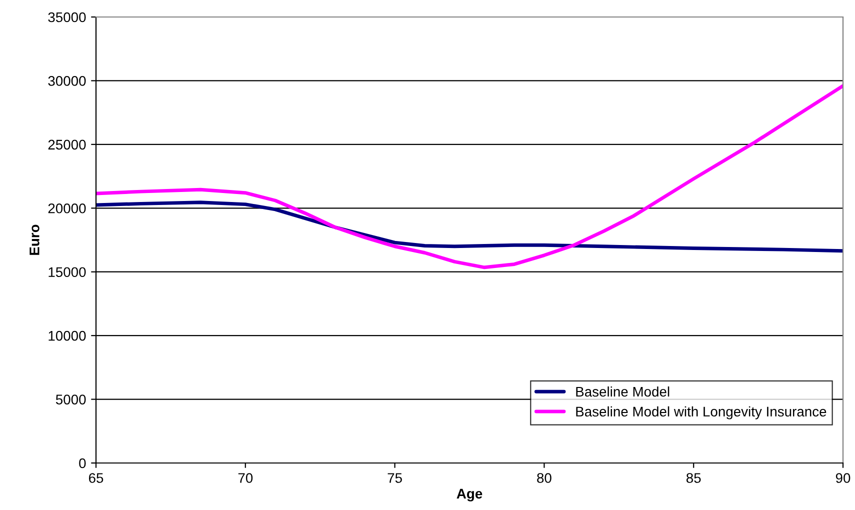  Describe the element at coordinates (245, 478) in the screenshot. I see `x-tick-label: 70` at that location.